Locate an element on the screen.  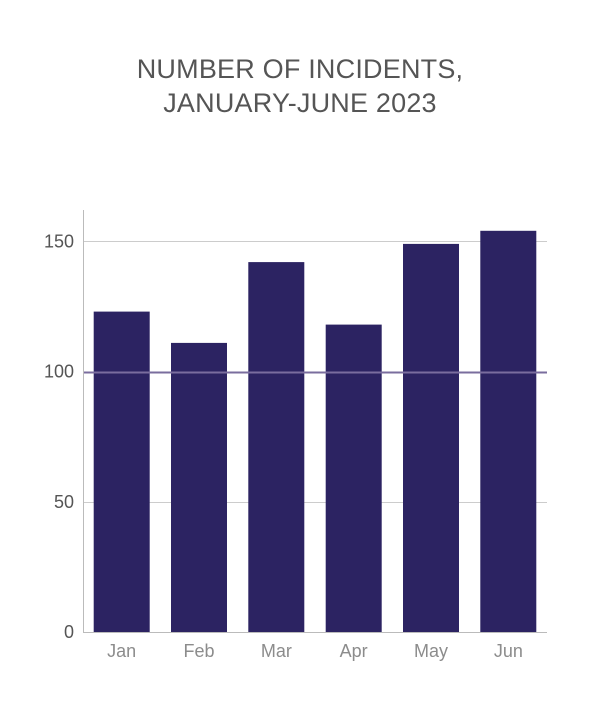
bar-may is located at coordinates (431, 437).